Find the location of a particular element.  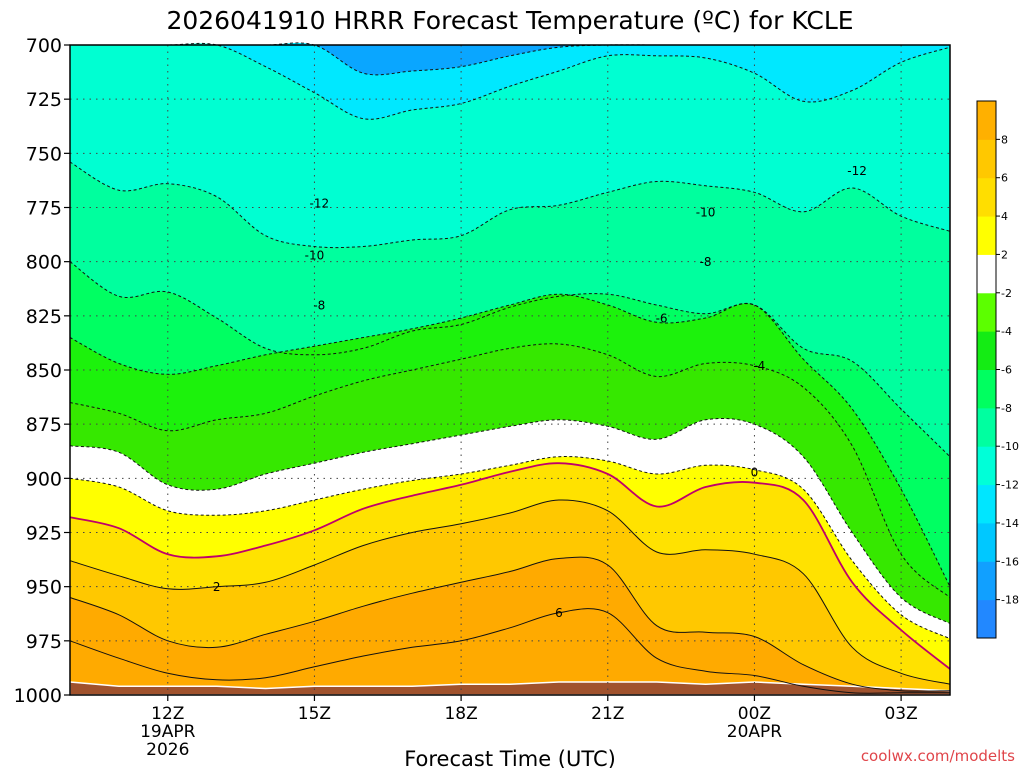

x-tick-label-12Z: 12Z is located at coordinates (167, 714).